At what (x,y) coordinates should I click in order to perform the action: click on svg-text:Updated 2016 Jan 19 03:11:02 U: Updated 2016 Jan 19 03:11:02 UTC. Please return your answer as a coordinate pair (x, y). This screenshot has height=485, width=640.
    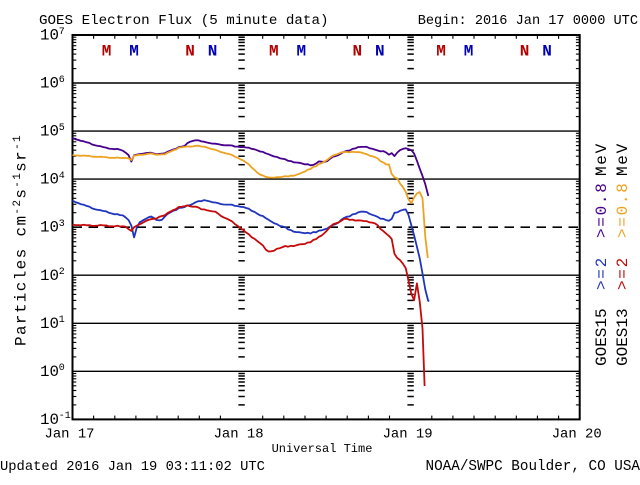
    Looking at the image, I should click on (132, 467).